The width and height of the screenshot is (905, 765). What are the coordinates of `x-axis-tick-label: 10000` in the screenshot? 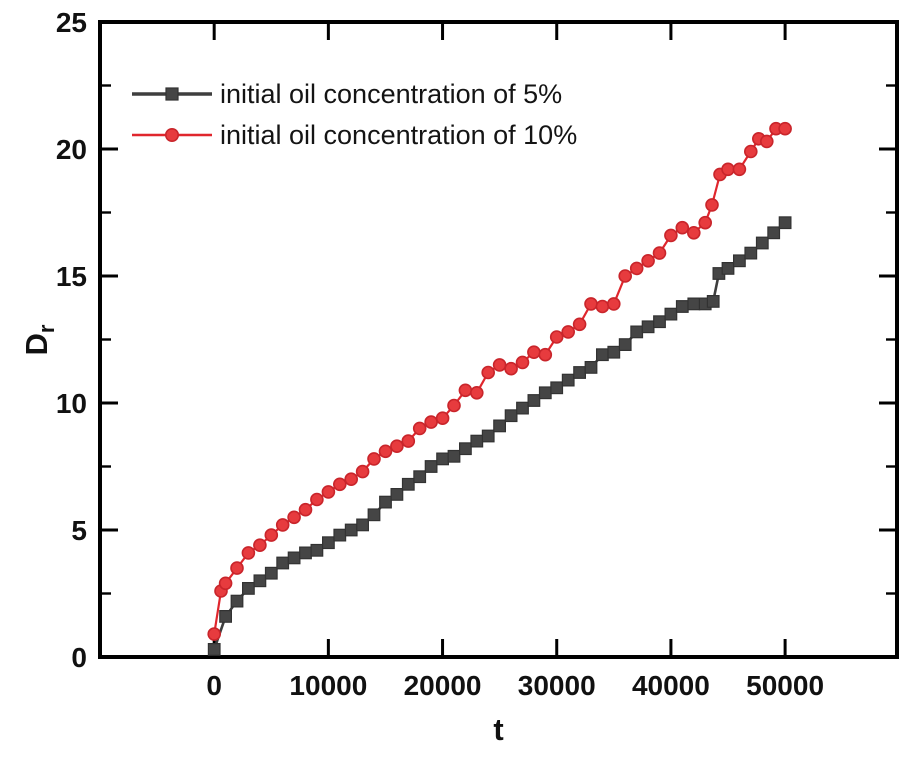 It's located at (328, 685).